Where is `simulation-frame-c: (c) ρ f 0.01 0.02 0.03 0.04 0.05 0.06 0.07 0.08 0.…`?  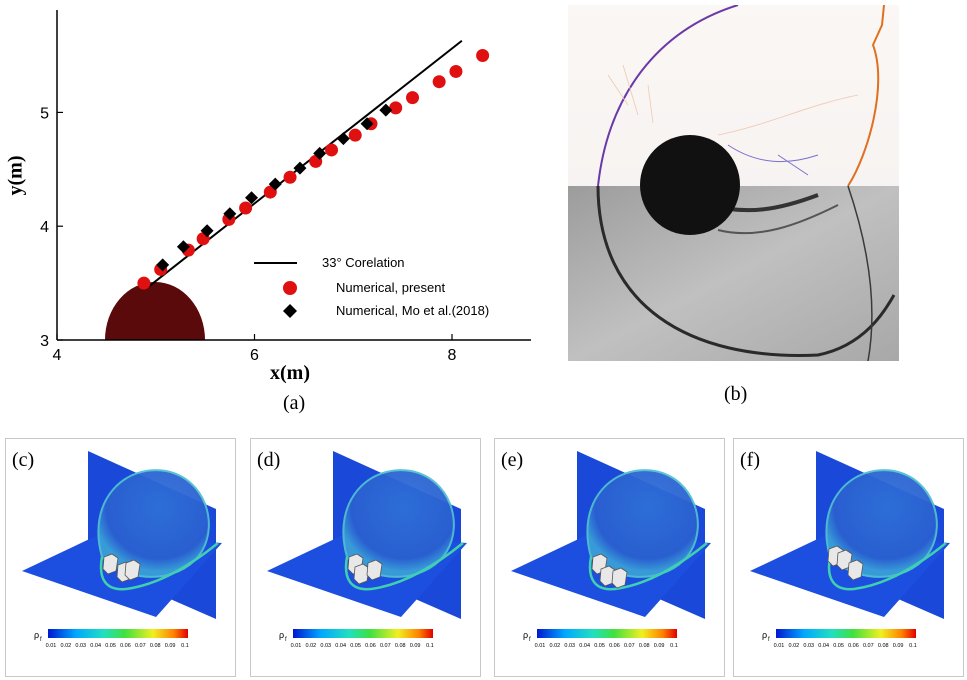
simulation-frame-c: (c) ρ f 0.01 0.02 0.03 0.04 0.05 0.06 0.07 0.08 0.… is located at coordinates (120, 557).